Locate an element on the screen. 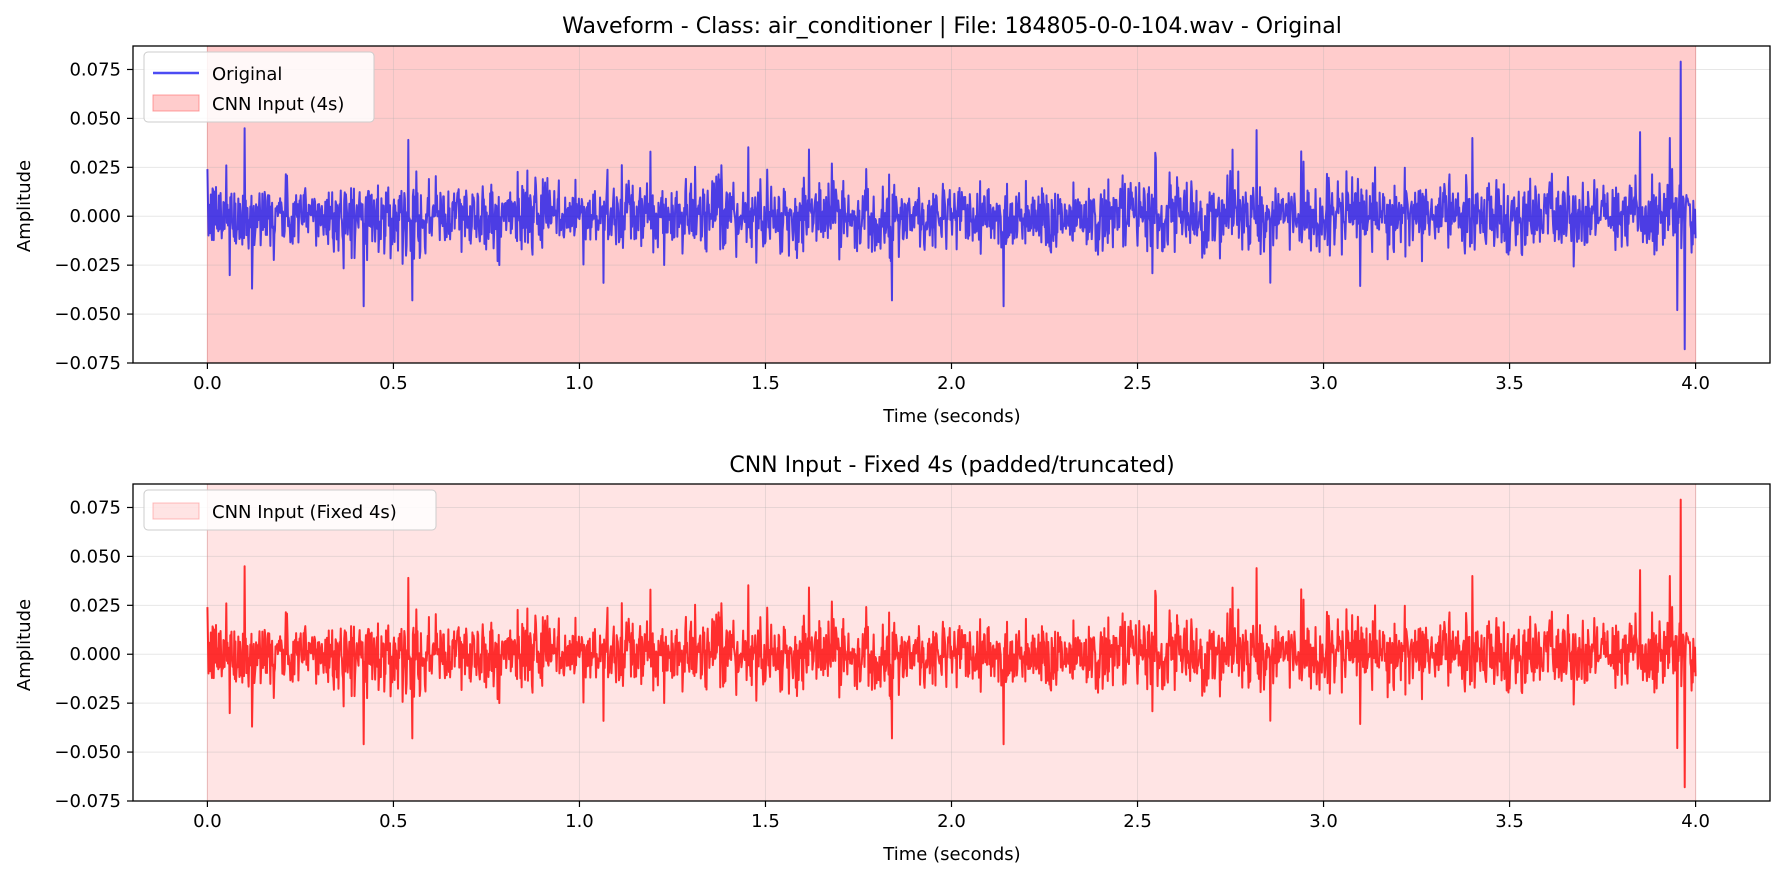  legend: Original CNN Input (4s) is located at coordinates (259, 87).